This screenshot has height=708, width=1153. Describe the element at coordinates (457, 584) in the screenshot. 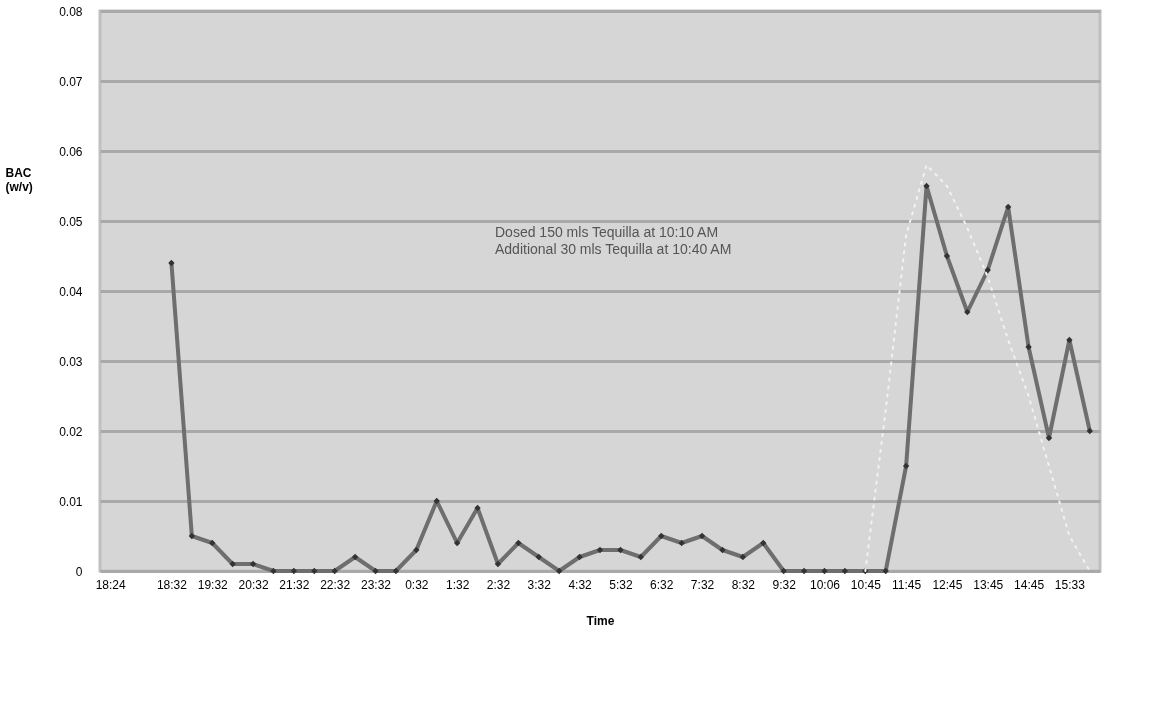

I see `x-tick-label: 1:32` at that location.